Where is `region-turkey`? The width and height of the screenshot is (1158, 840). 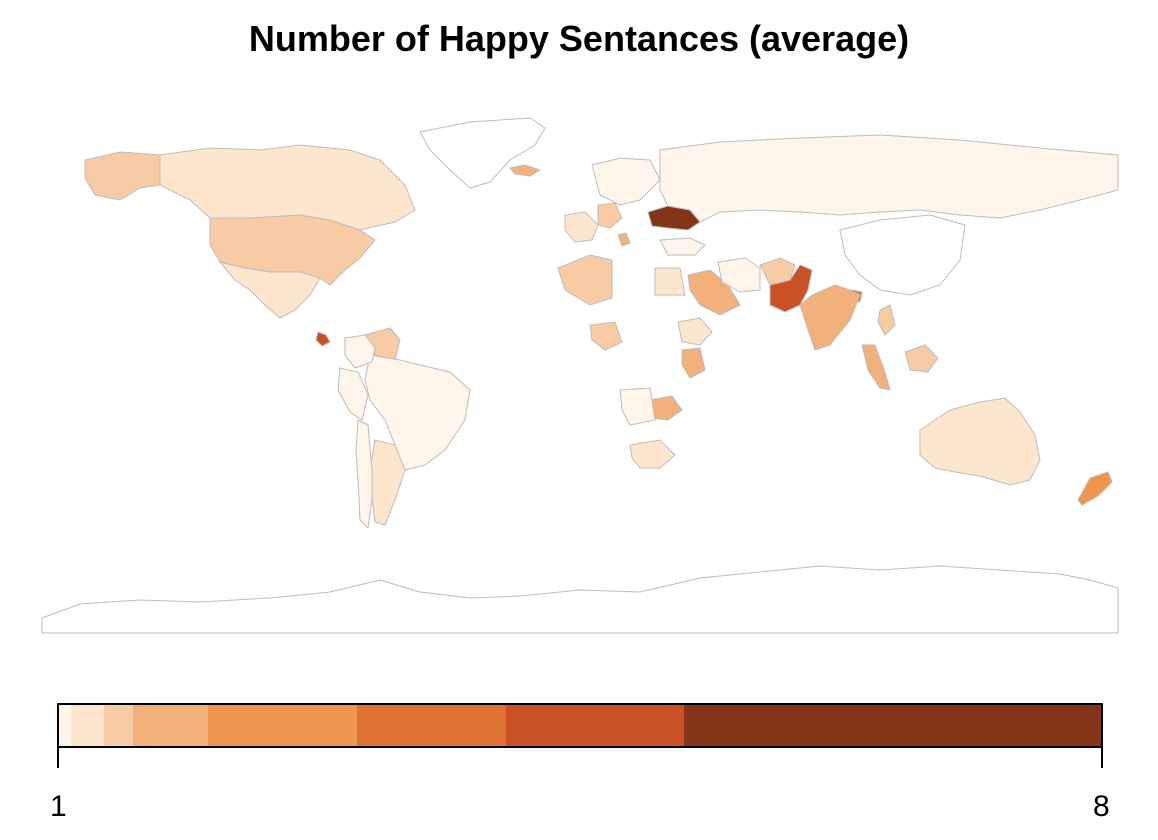
region-turkey is located at coordinates (682, 246).